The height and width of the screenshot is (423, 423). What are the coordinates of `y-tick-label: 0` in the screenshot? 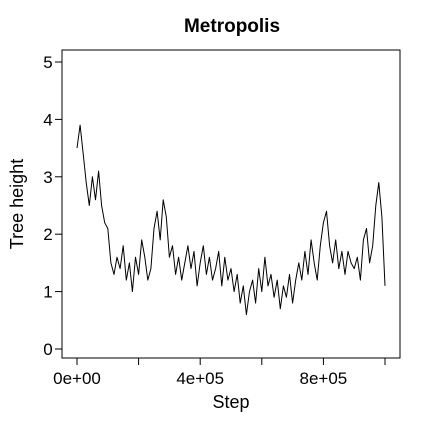 It's located at (47, 349).